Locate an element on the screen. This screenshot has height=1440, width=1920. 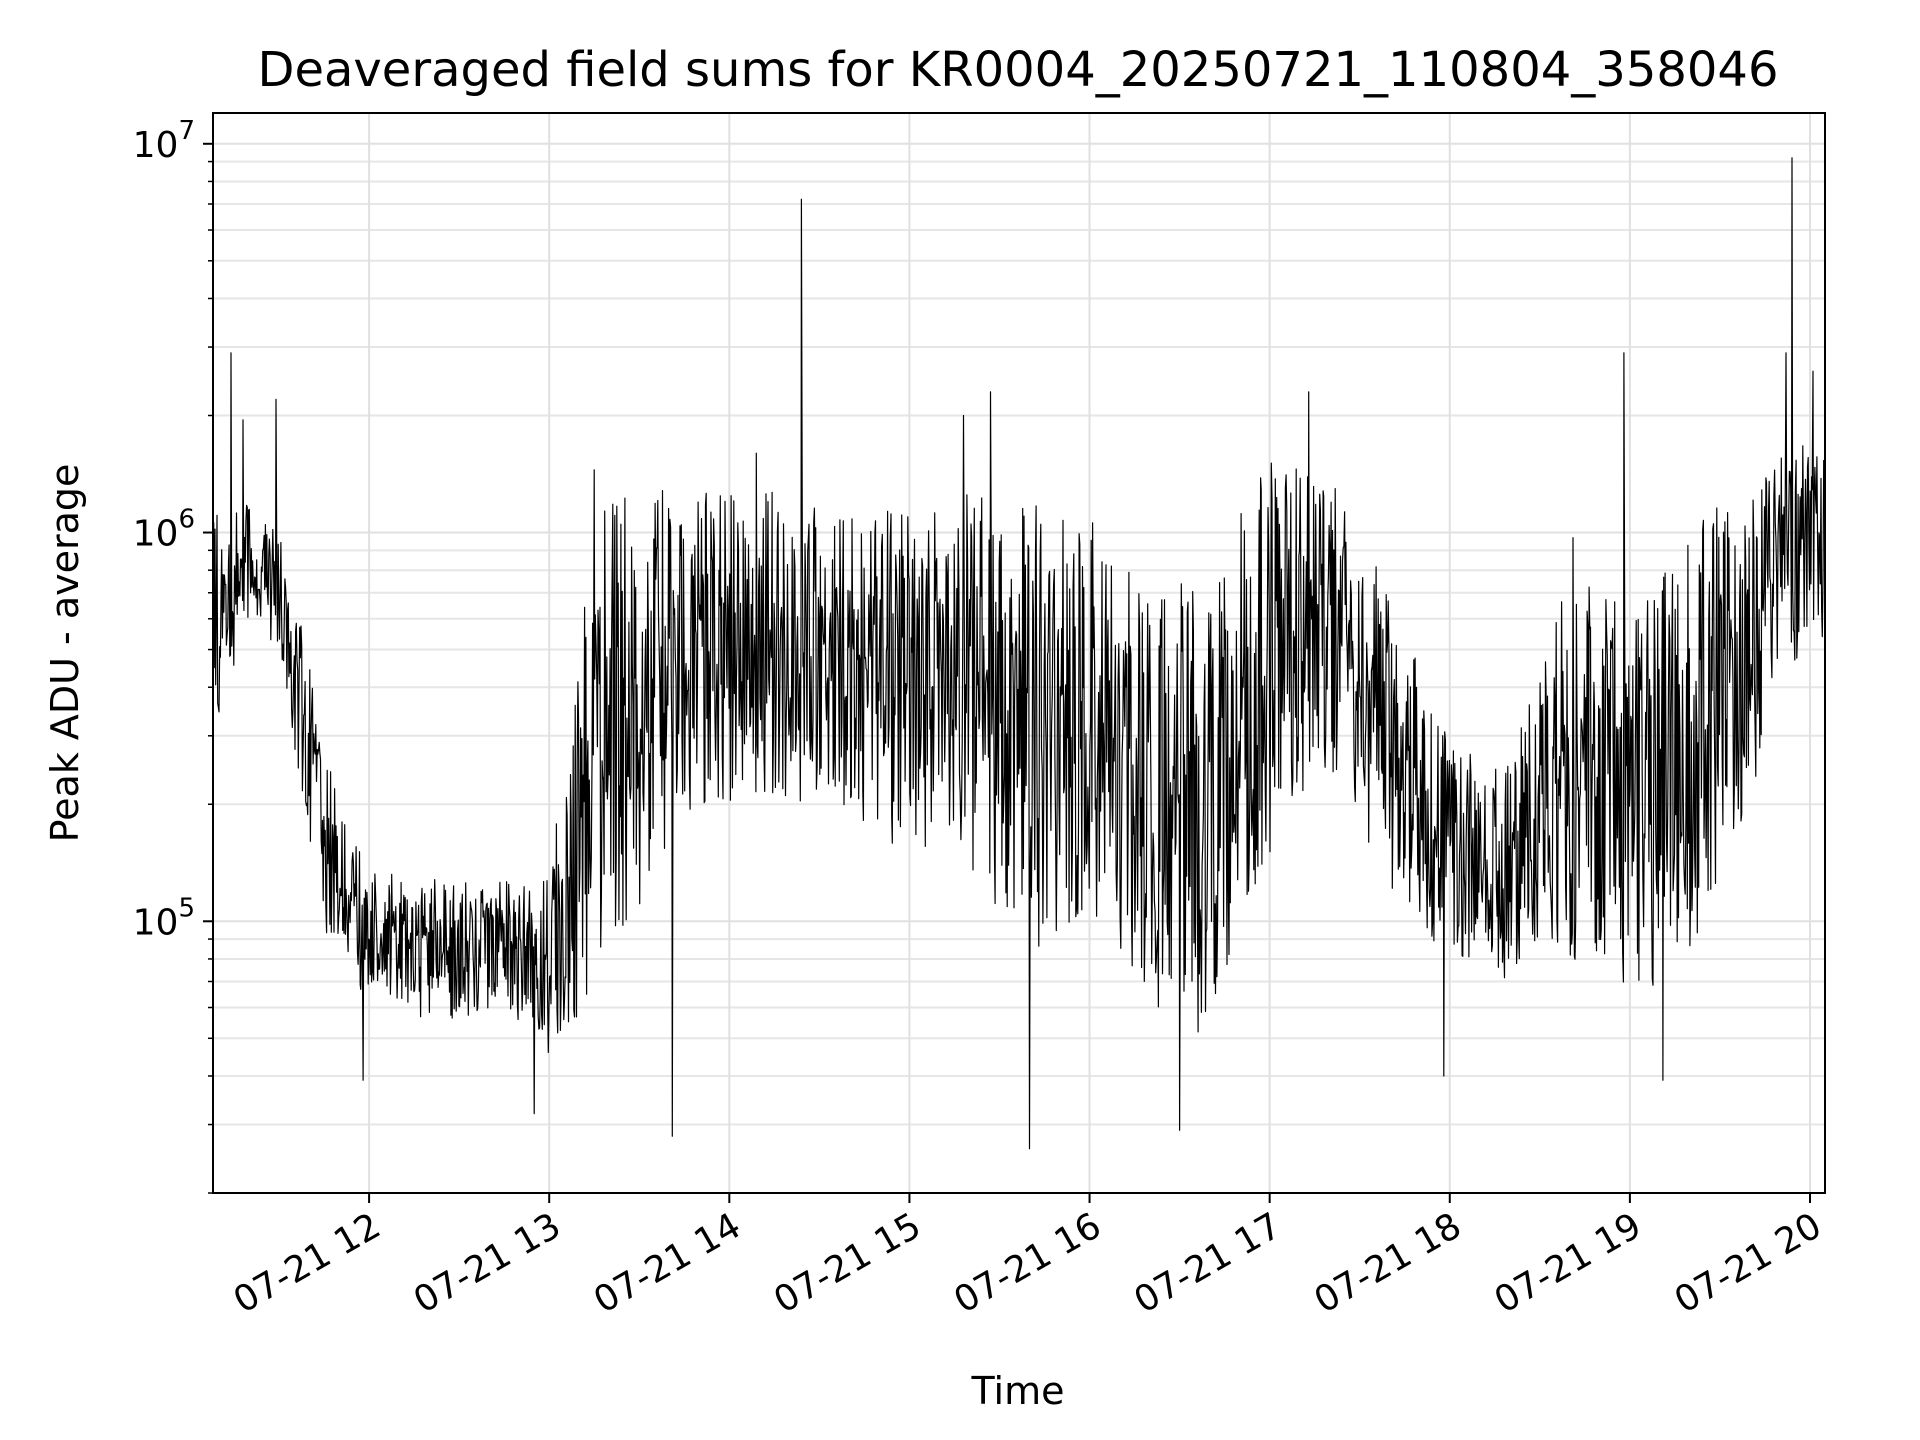
y-tick-label: 10⁷ is located at coordinates (164, 141).